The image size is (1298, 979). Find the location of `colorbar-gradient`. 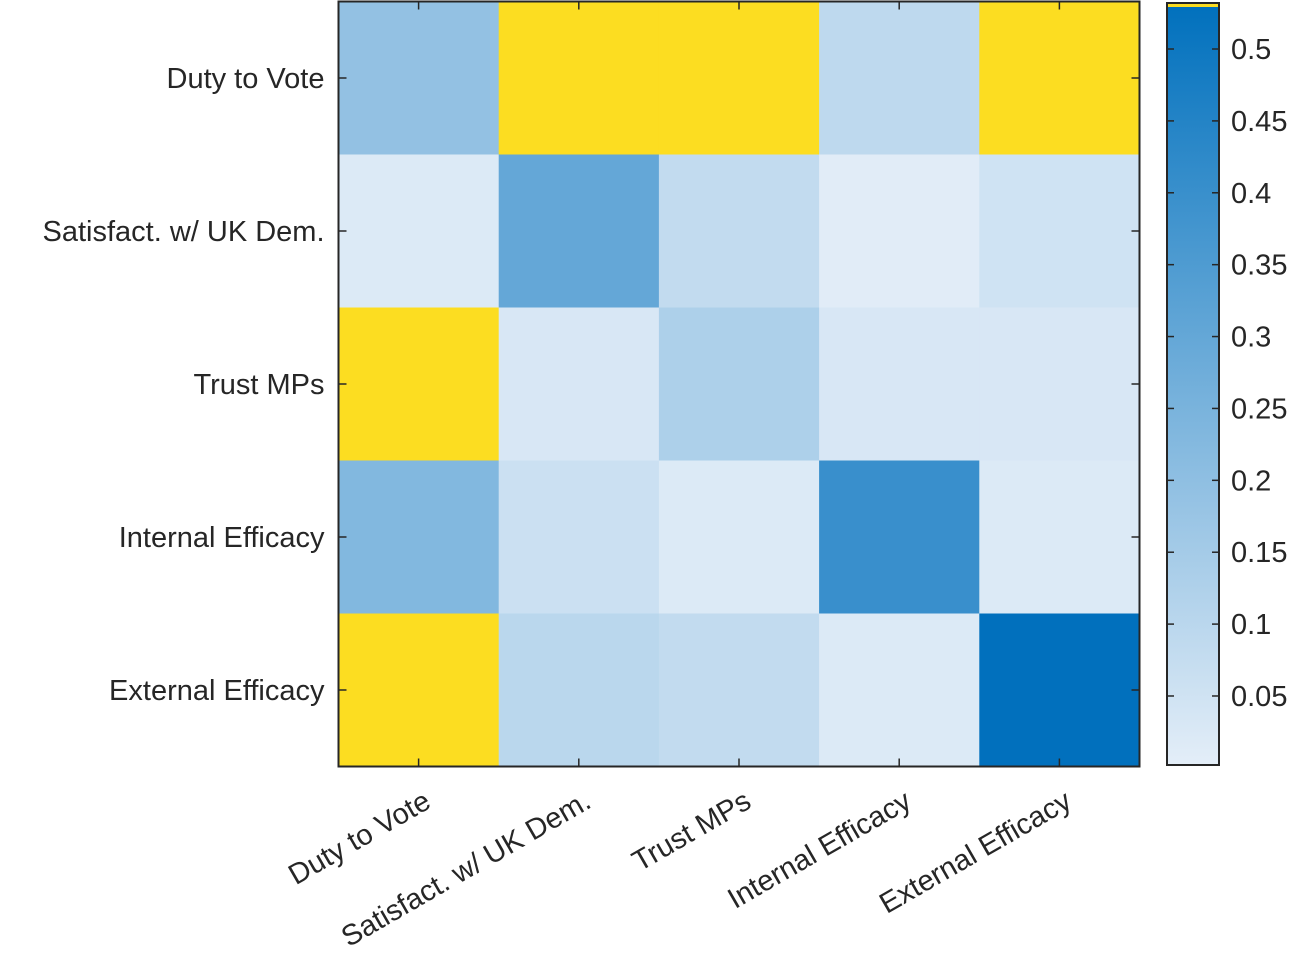

colorbar-gradient is located at coordinates (1193, 384).